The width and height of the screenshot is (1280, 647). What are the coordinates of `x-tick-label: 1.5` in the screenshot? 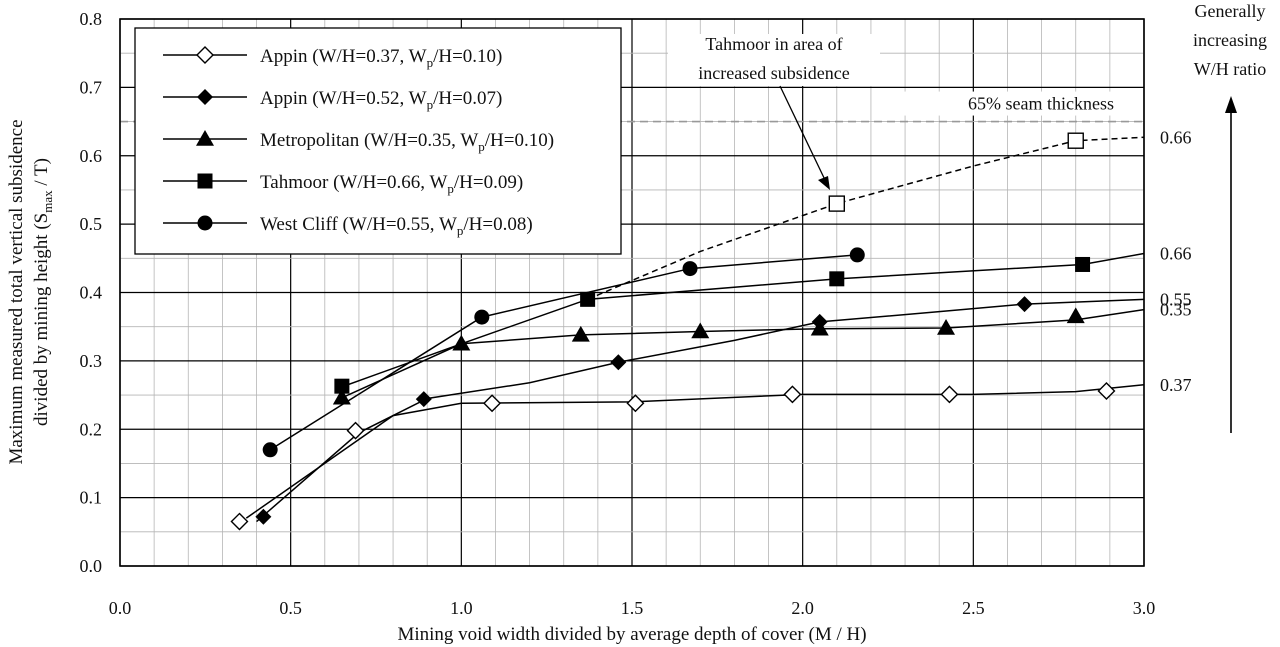 It's located at (632, 608).